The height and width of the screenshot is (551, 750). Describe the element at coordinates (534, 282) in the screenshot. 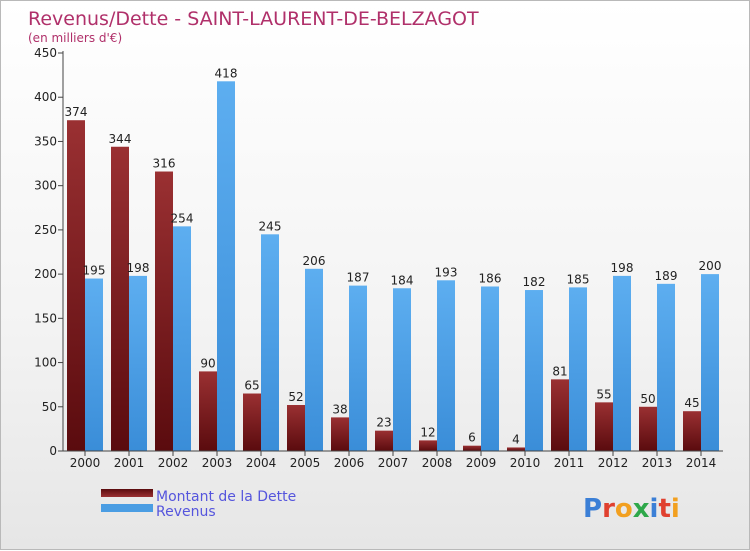

I see `value-label-revenus: 182` at that location.